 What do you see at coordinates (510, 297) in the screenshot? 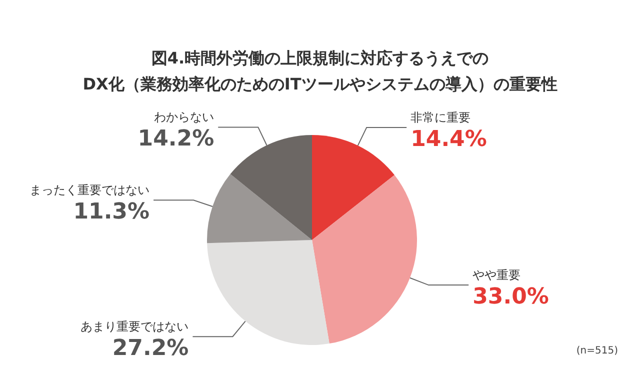
I see `data-label: 33.0%` at bounding box center [510, 297].